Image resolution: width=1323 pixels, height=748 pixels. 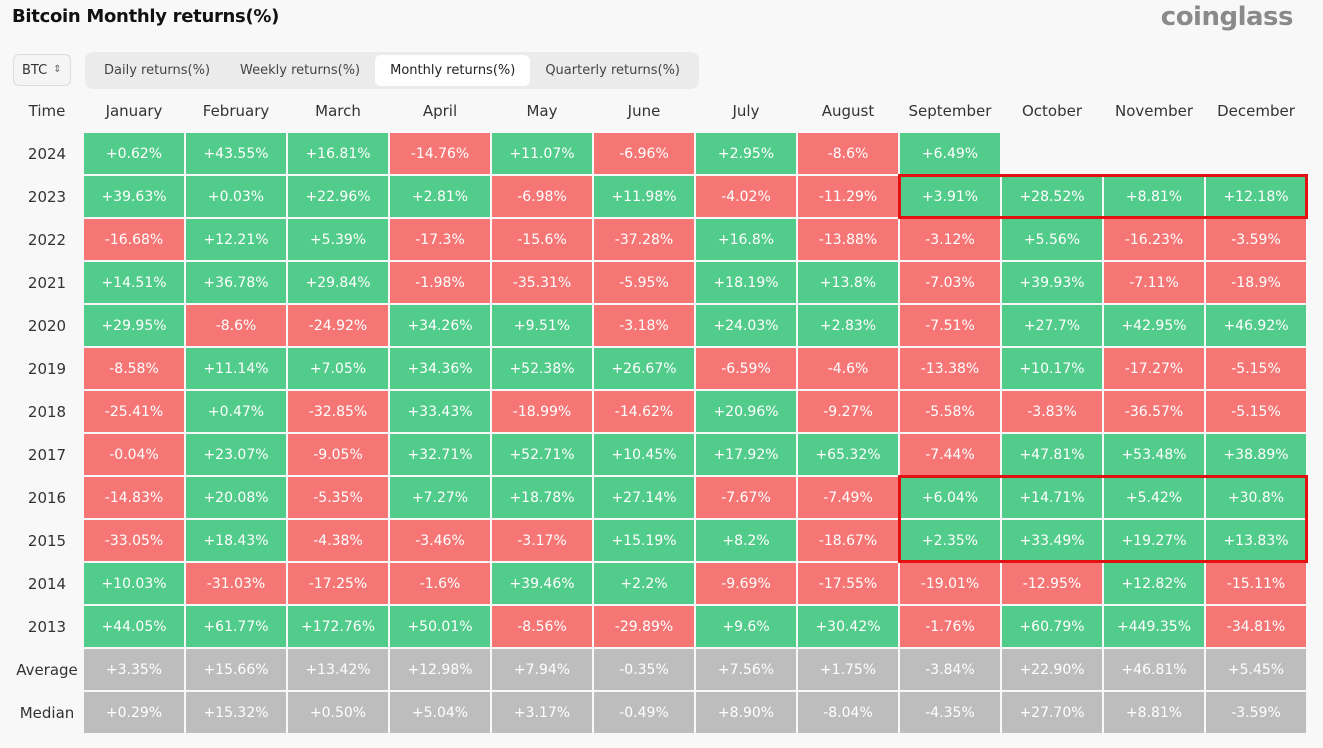 What do you see at coordinates (950, 454) in the screenshot?
I see `return-cell: -7.44%` at bounding box center [950, 454].